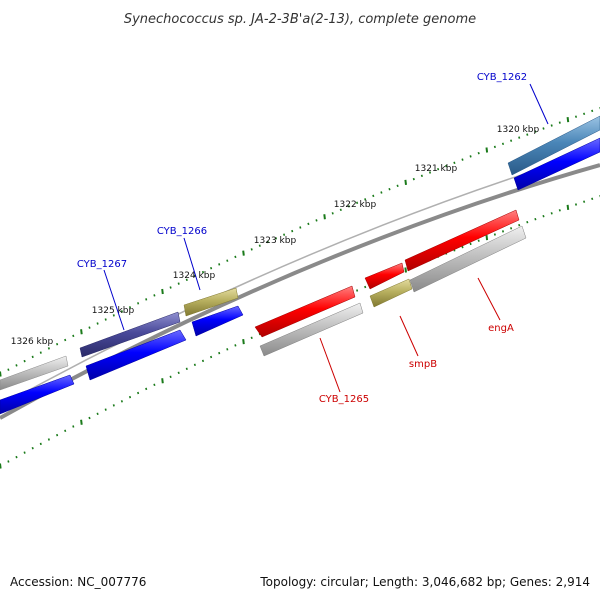  Describe the element at coordinates (34, 373) in the screenshot. I see `gene-grey-left-top` at that location.